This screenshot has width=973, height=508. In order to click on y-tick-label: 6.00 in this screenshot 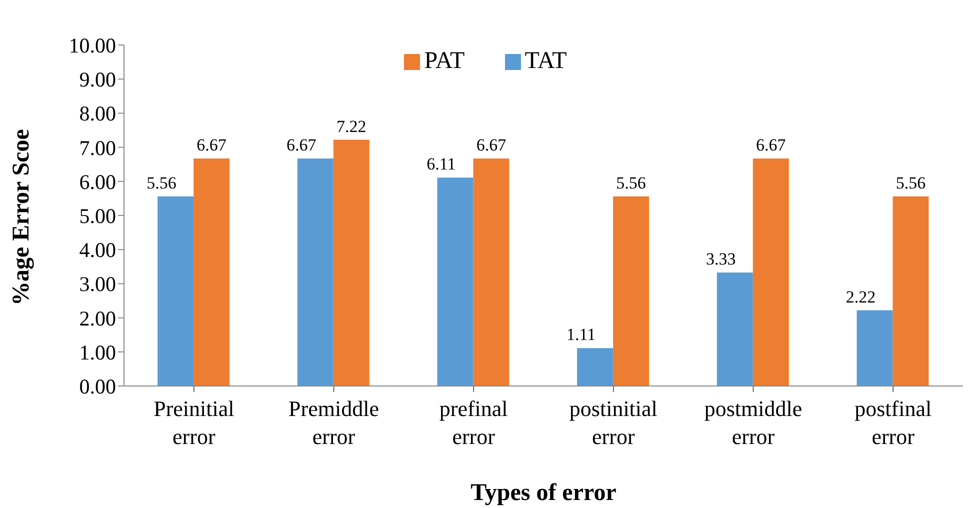, I will do `click(97, 182)`.